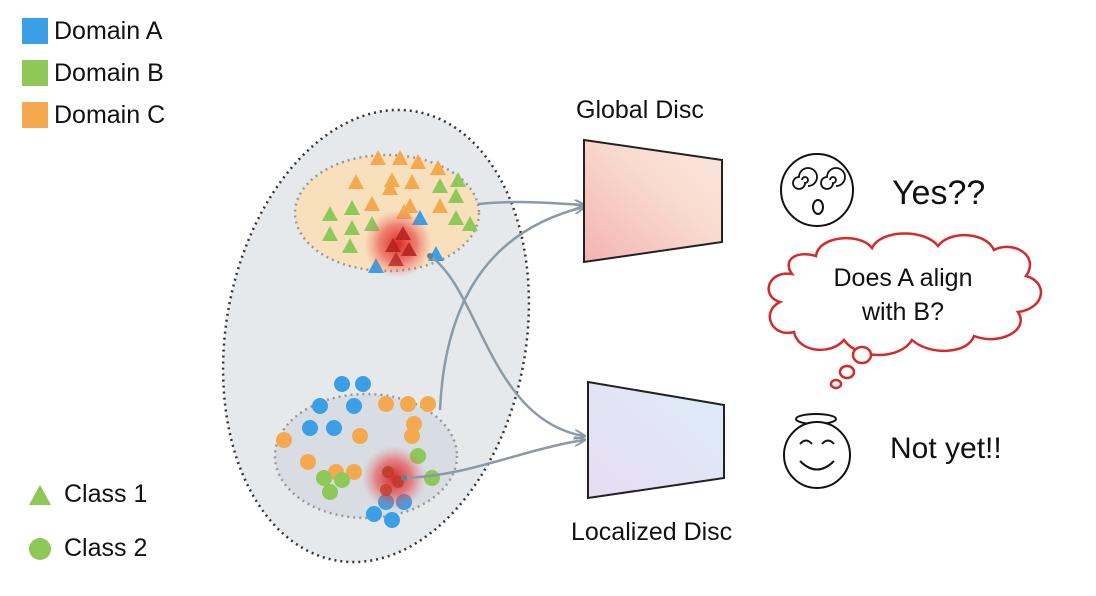 The width and height of the screenshot is (1096, 596). I want to click on circle-icon, so click(40, 548).